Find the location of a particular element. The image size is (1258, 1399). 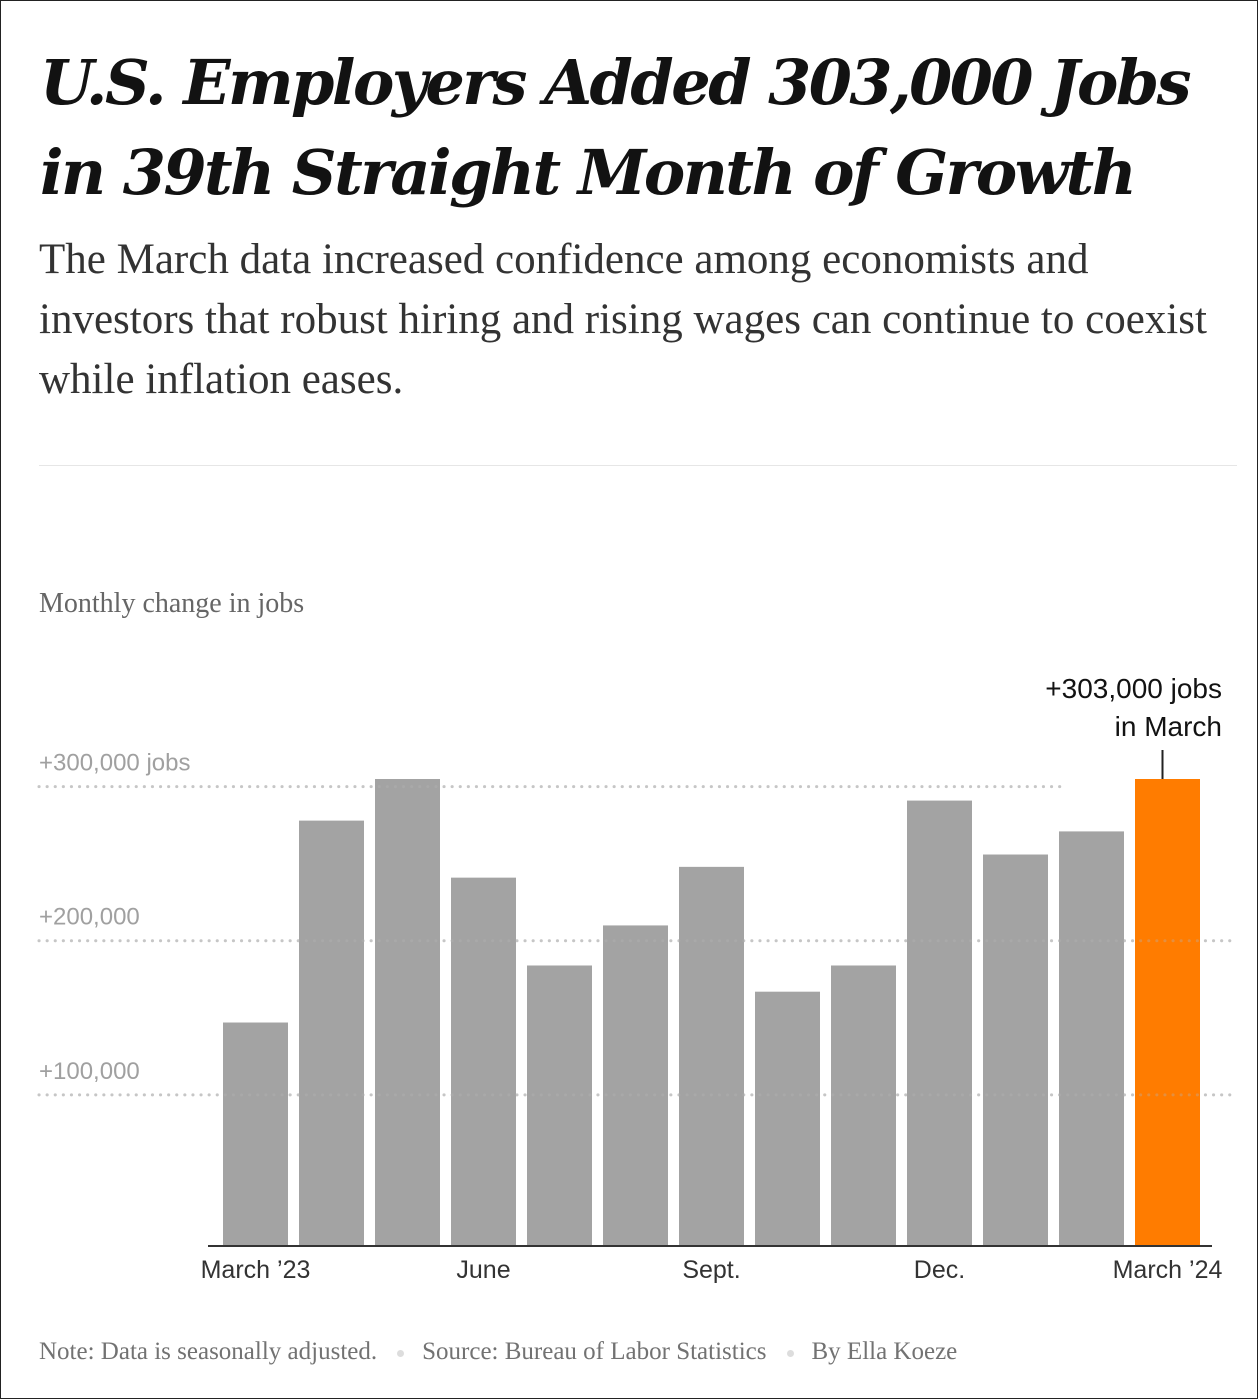

x-tick-labels: March ’23 June Sept. Dec. March ’24 is located at coordinates (712, 1270).